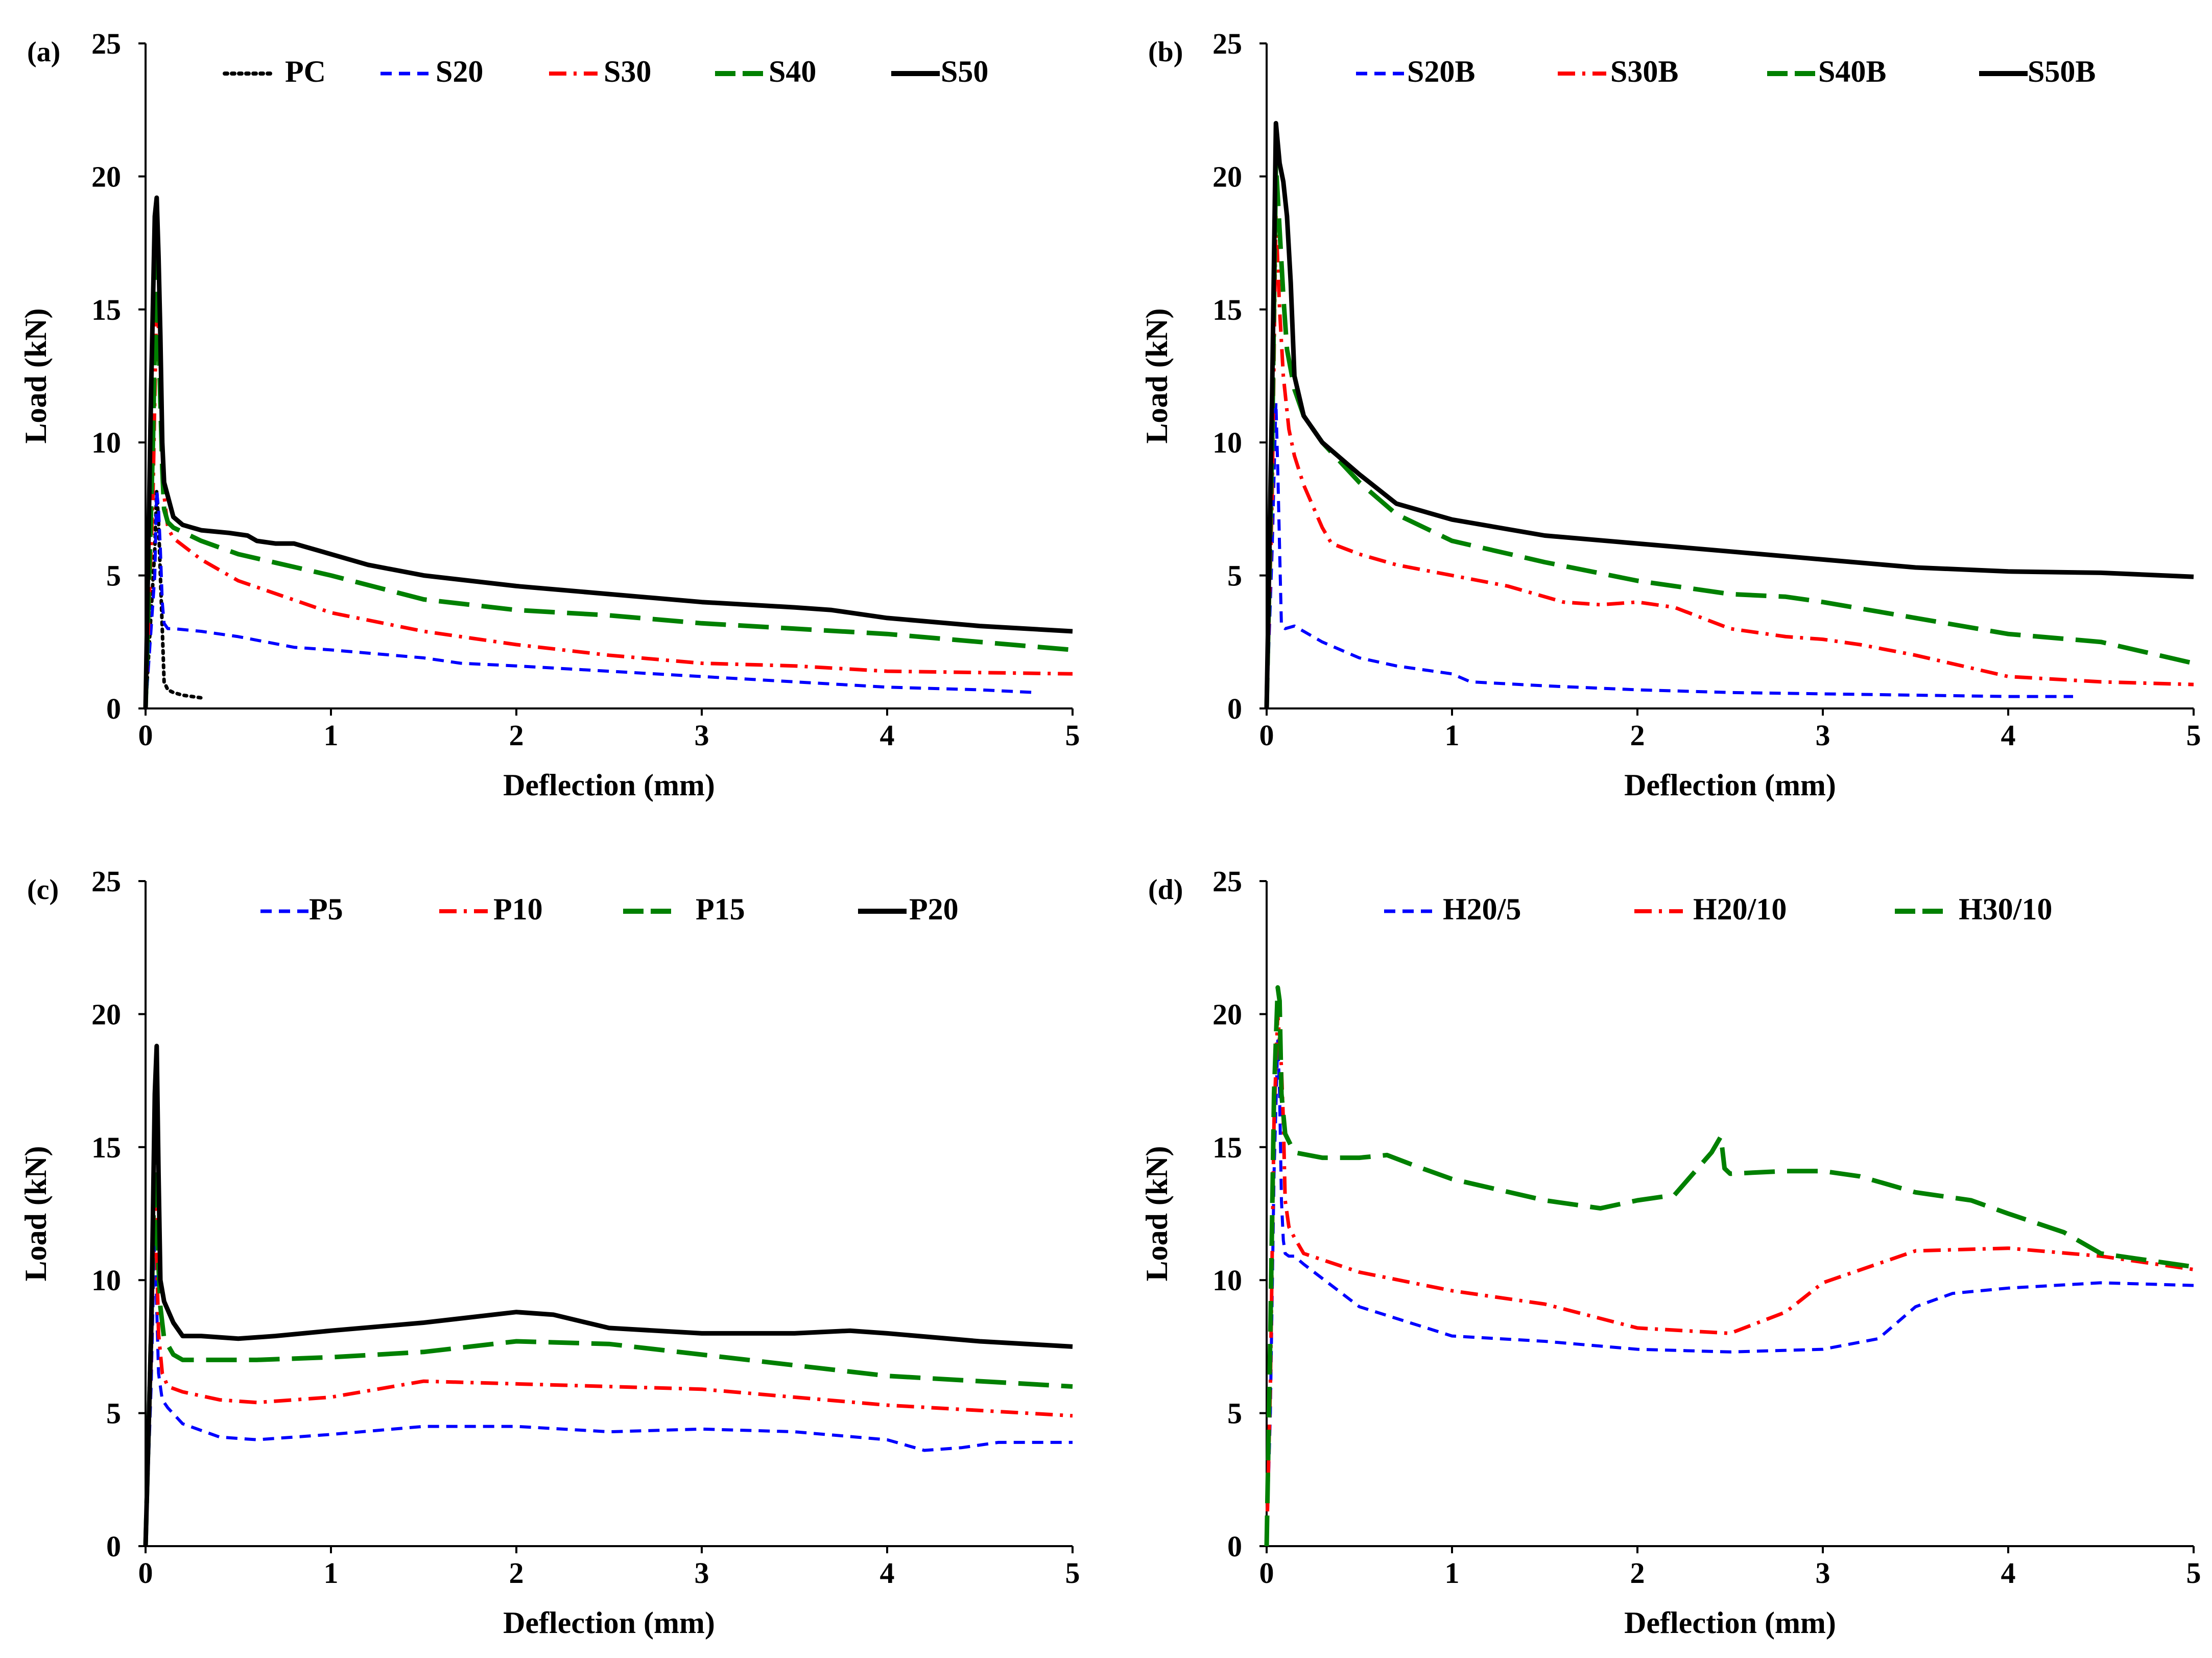  I want to click on panel-label: (a), so click(43, 52).